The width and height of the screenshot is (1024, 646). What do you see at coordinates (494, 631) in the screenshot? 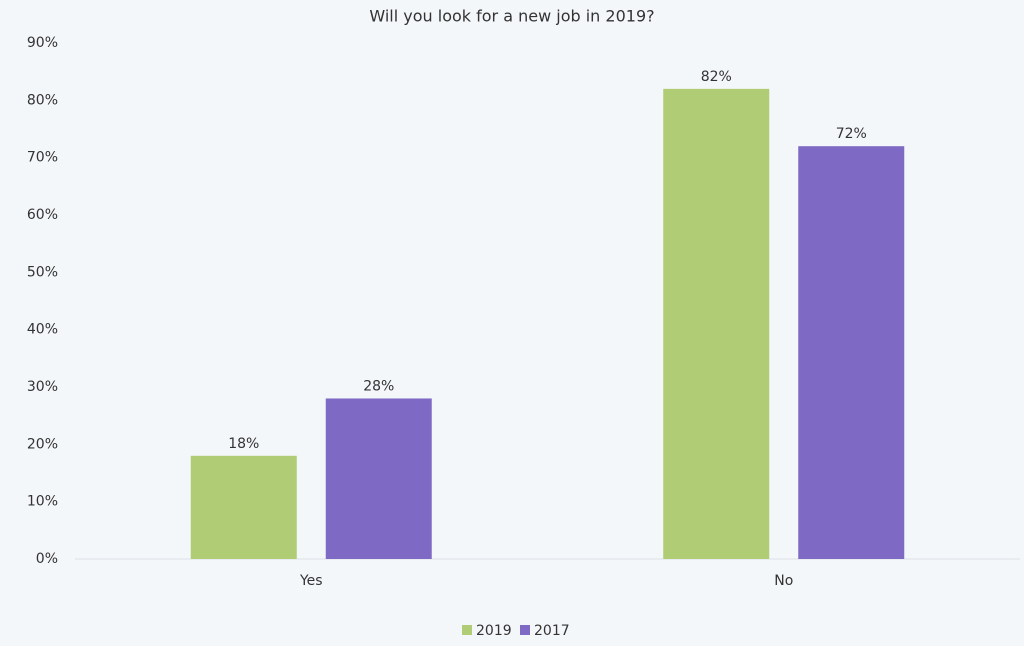
I see `legend-label: 2019` at bounding box center [494, 631].